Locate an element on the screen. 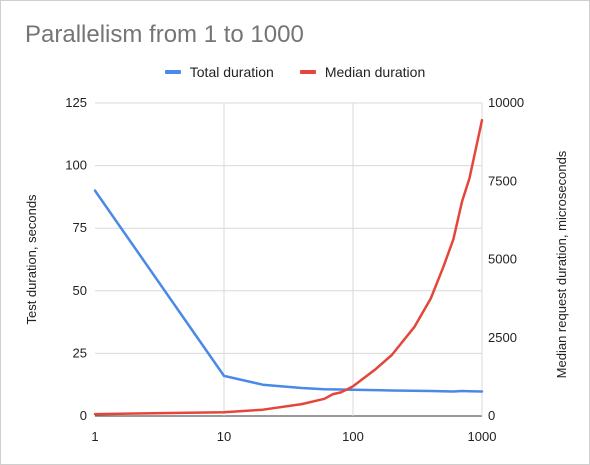 This screenshot has width=590, height=465. legend-item-total-duration: Total duration is located at coordinates (219, 72).